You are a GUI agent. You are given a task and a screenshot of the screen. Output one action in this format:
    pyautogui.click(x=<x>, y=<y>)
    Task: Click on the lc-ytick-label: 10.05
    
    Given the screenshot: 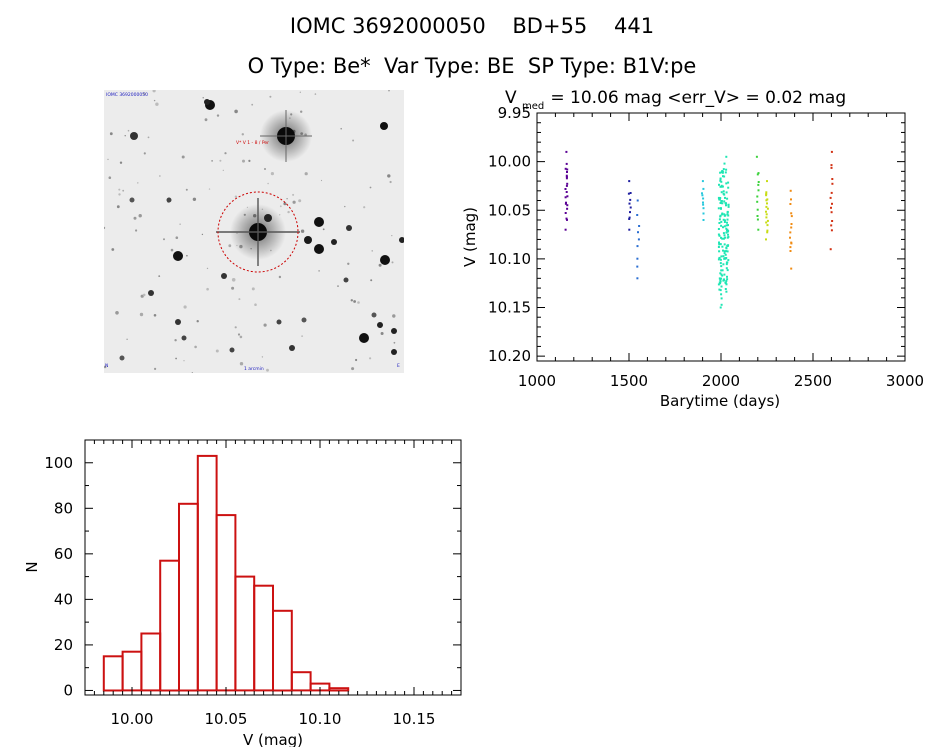 What is the action you would take?
    pyautogui.click(x=509, y=210)
    